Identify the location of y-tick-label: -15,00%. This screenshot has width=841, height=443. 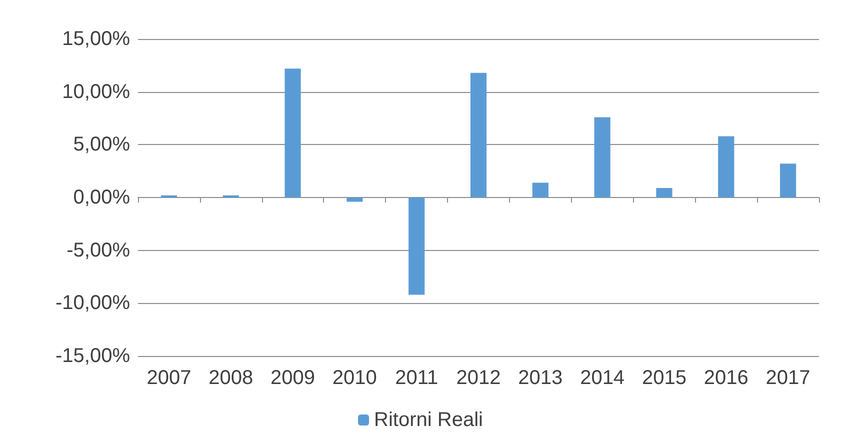
(93, 356).